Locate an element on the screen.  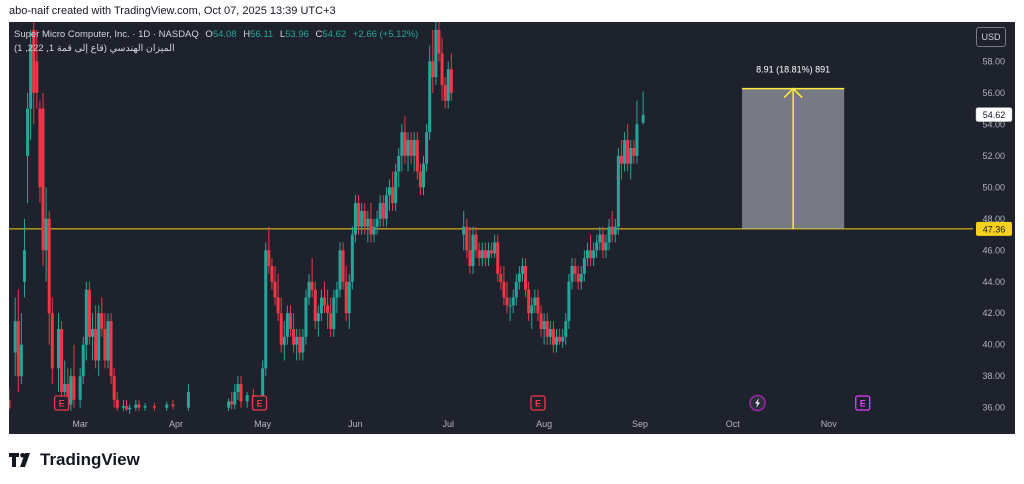
tradingview-logo: TradingView is located at coordinates (74, 460).